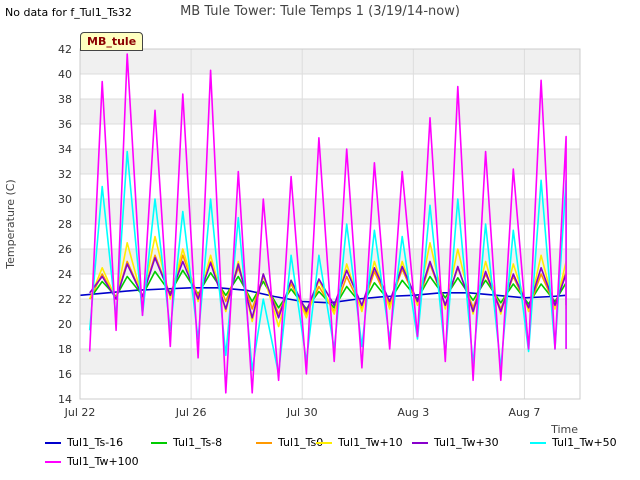  What do you see at coordinates (328, 288) in the screenshot?
I see `series-line-Tul1_Tw+30` at bounding box center [328, 288].